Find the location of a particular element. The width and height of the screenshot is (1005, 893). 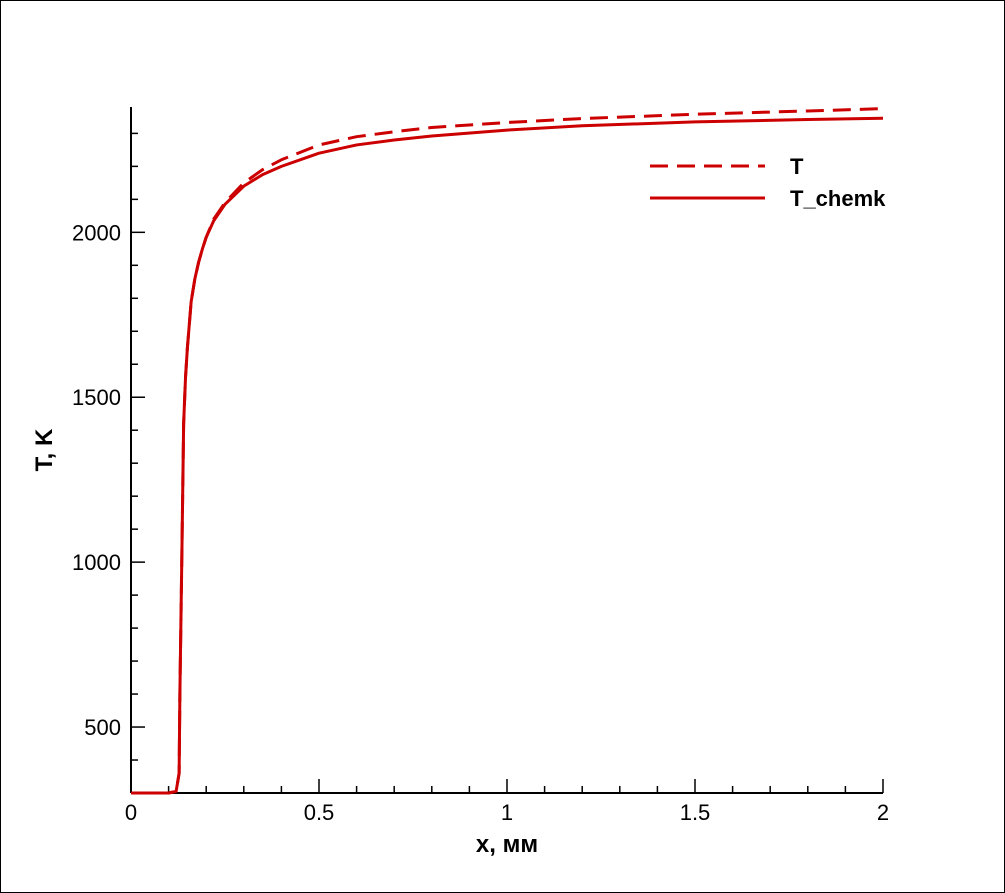

x-tick-label: 0.5 is located at coordinates (319, 812).